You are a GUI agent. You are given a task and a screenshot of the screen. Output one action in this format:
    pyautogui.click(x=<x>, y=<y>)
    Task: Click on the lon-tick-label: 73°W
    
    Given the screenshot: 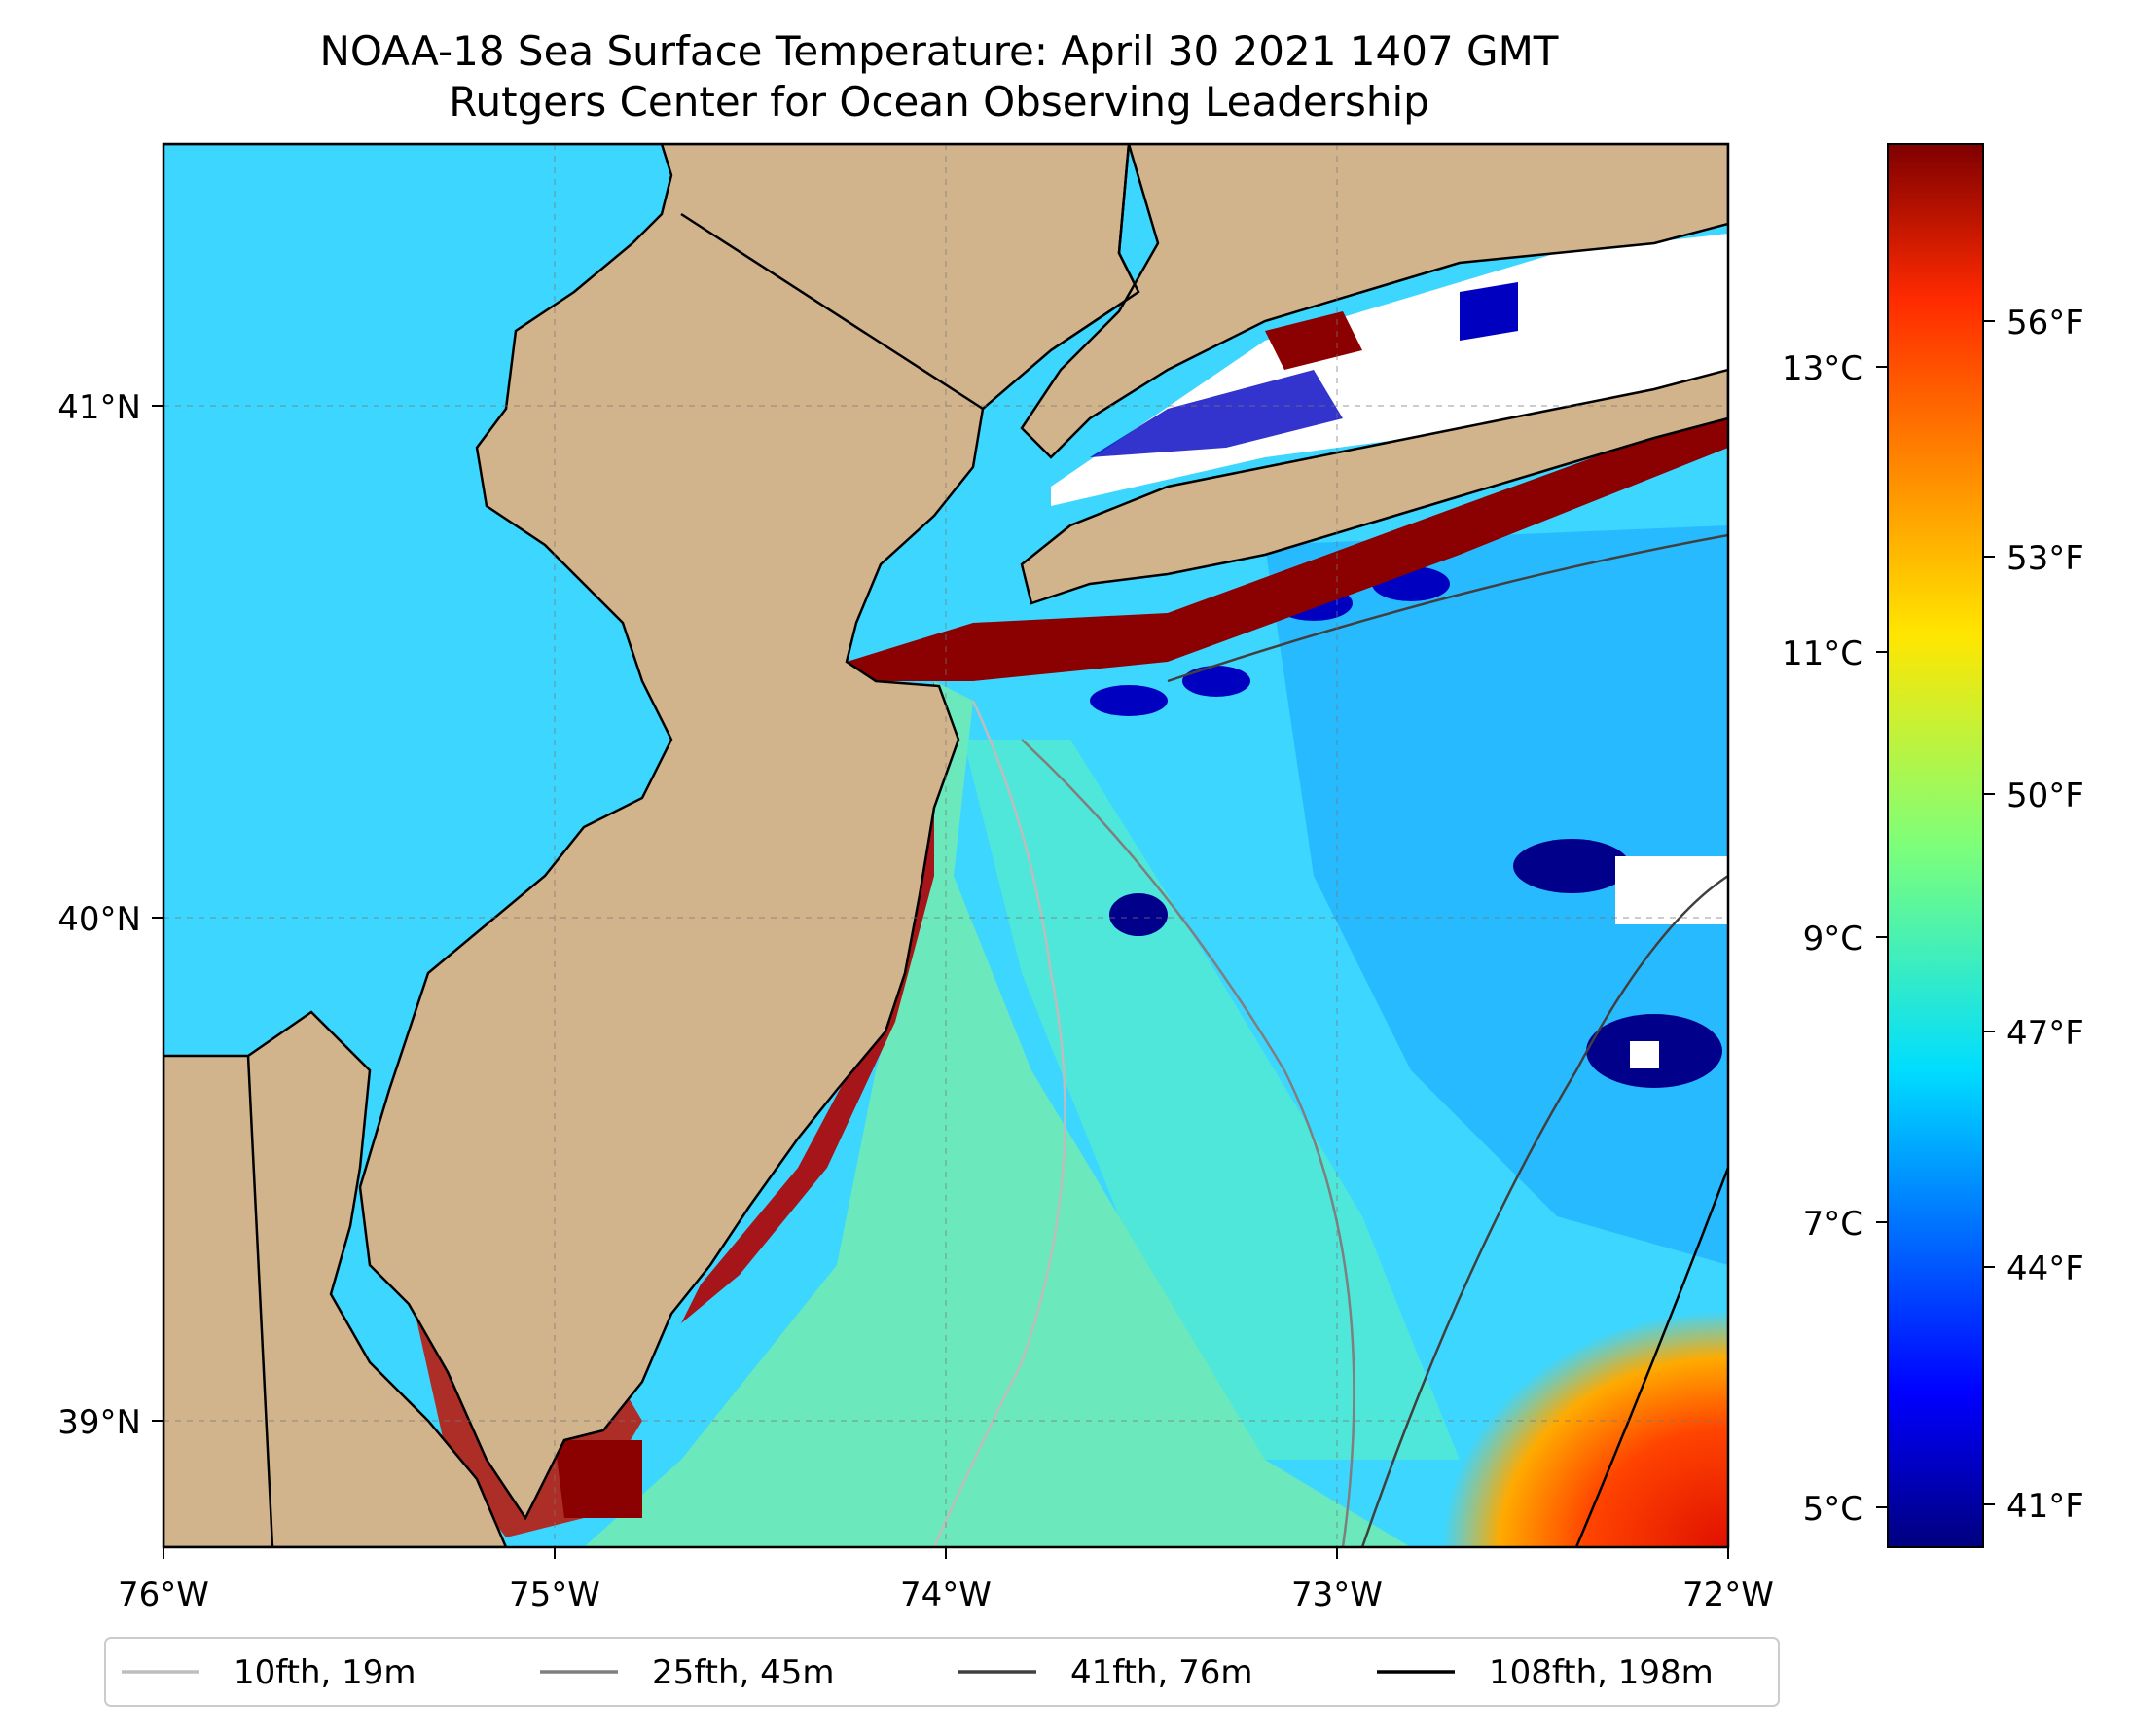 What is the action you would take?
    pyautogui.click(x=1337, y=1595)
    